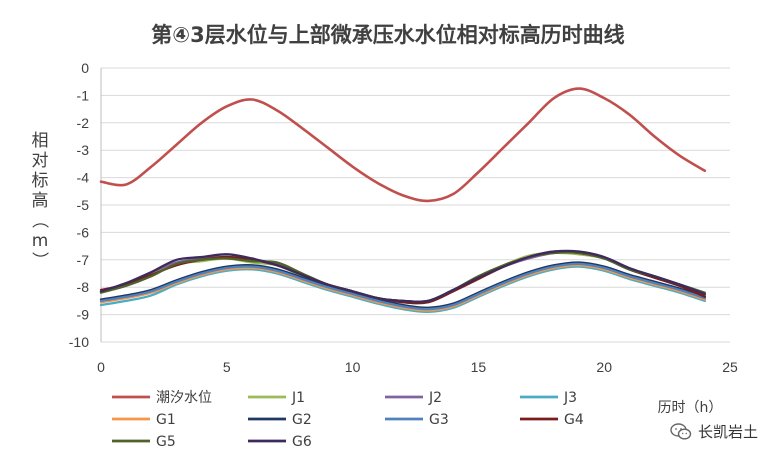 The height and width of the screenshot is (454, 772). What do you see at coordinates (83, 287) in the screenshot?
I see `y-tick-label: -8` at bounding box center [83, 287].